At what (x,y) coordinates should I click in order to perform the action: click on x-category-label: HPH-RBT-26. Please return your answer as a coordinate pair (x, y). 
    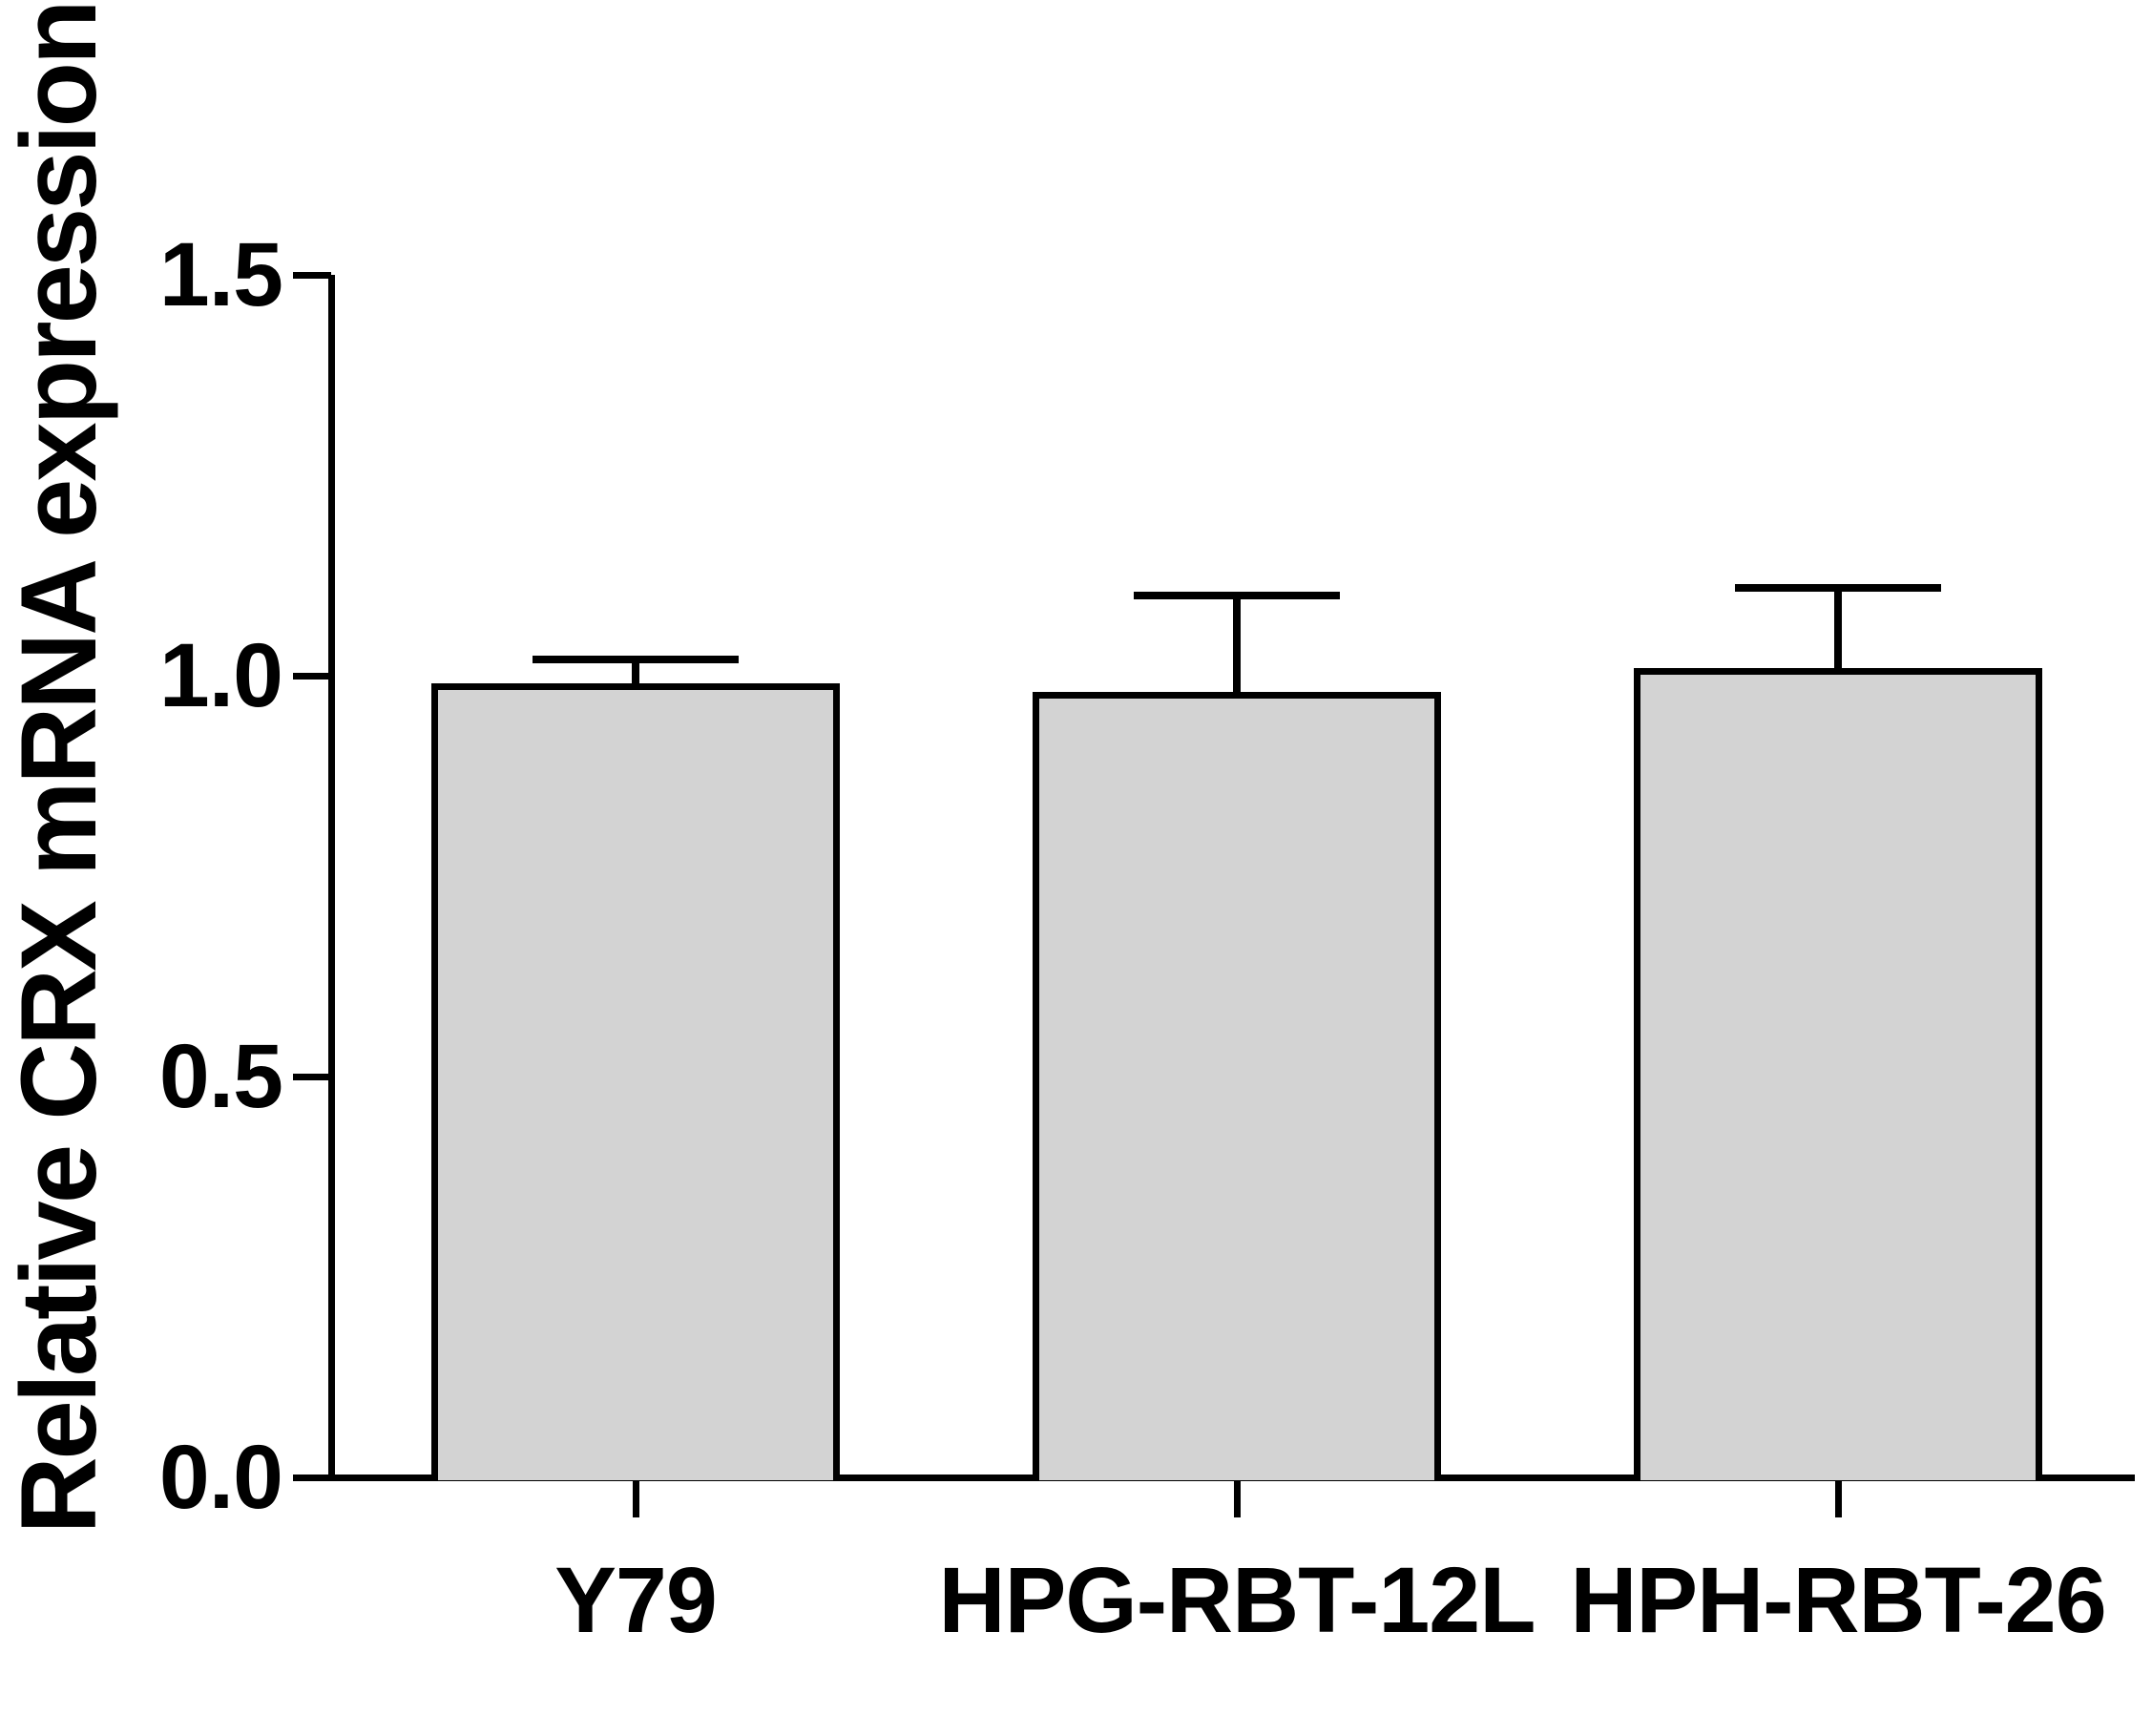
    Looking at the image, I should click on (1838, 1600).